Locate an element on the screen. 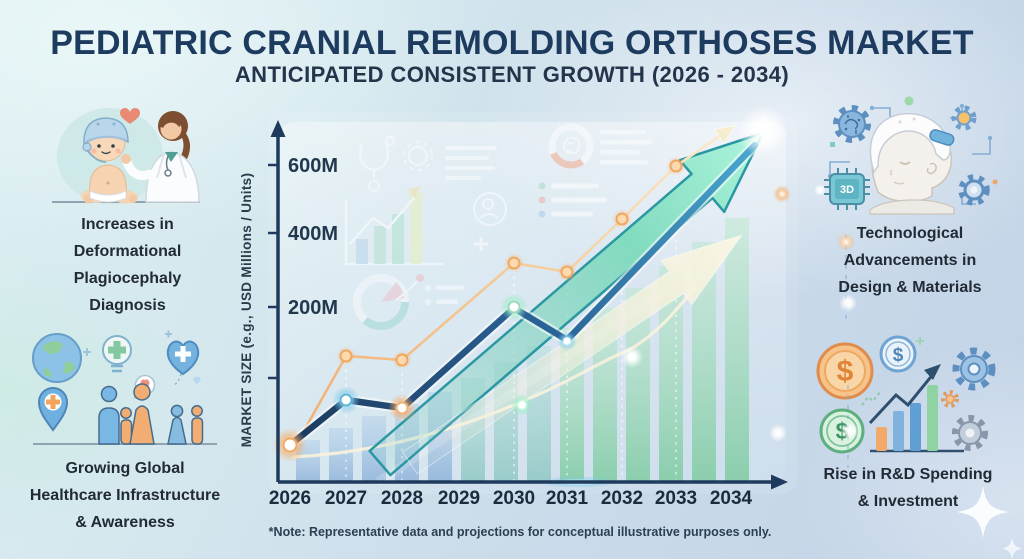 This screenshot has height=559, width=1024. plus-icon is located at coordinates (481, 244).